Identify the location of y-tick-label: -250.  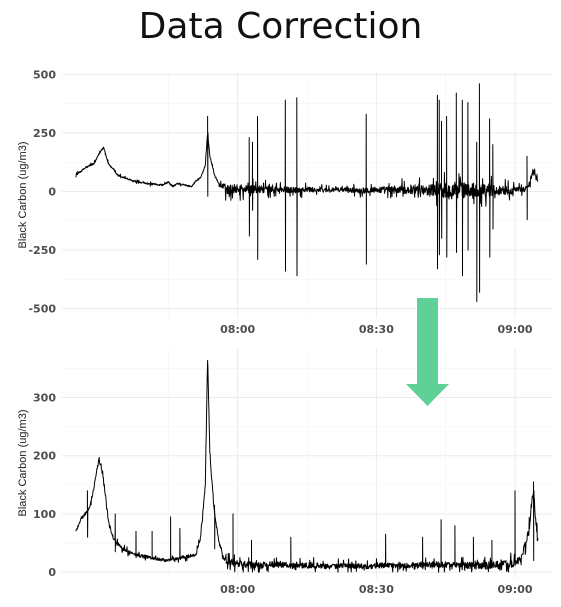
(42, 250).